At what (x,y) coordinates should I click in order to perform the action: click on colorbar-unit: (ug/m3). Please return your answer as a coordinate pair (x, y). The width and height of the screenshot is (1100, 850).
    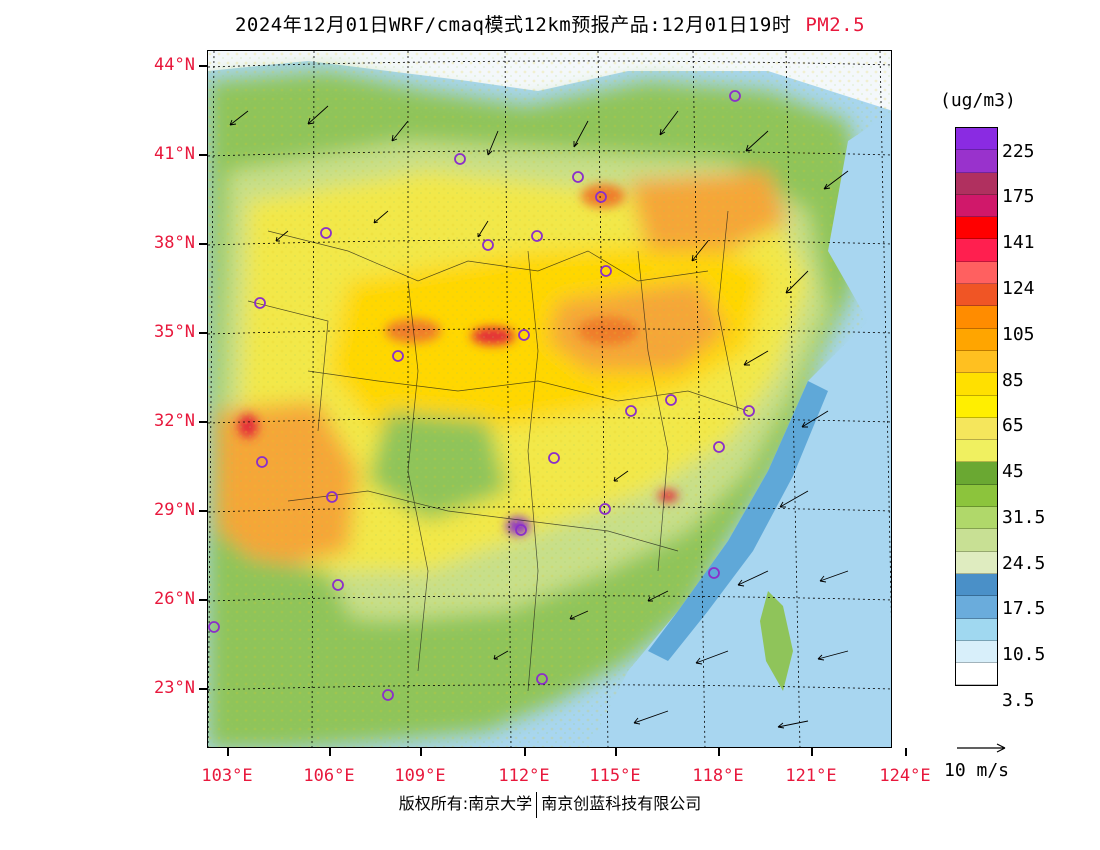
    Looking at the image, I should click on (978, 100).